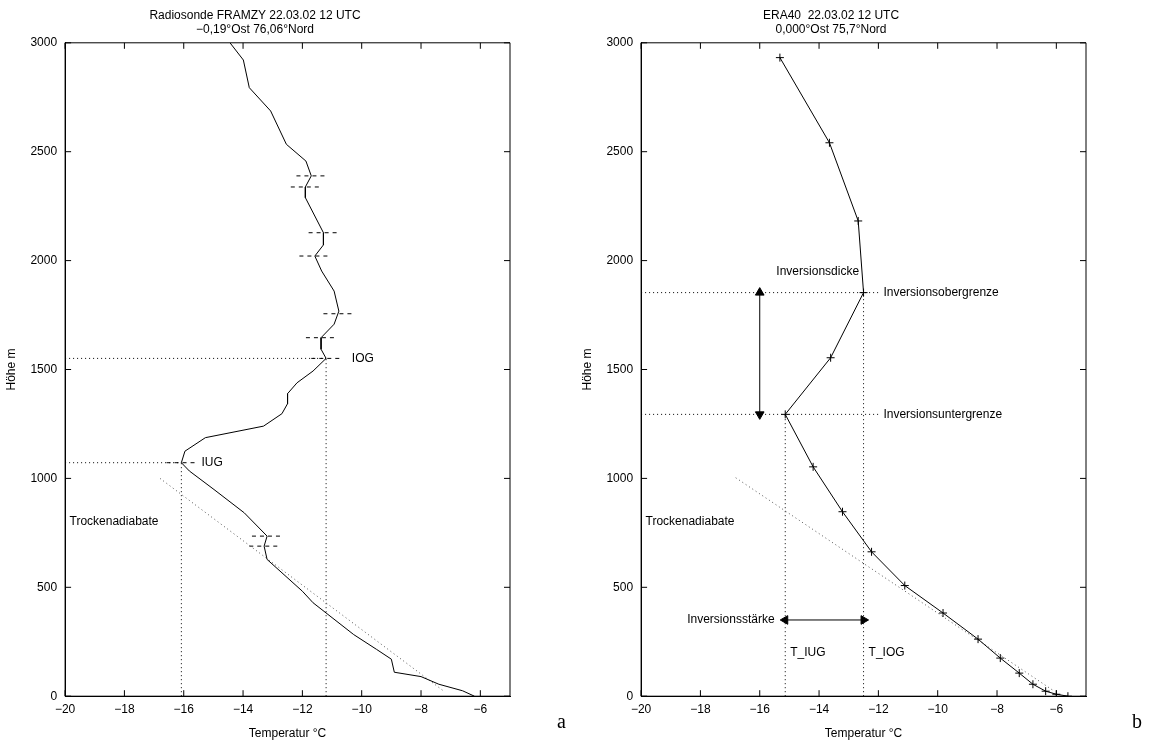 This screenshot has width=1153, height=751. Describe the element at coordinates (818, 270) in the screenshot. I see `annotation: Inversionsdicke` at that location.